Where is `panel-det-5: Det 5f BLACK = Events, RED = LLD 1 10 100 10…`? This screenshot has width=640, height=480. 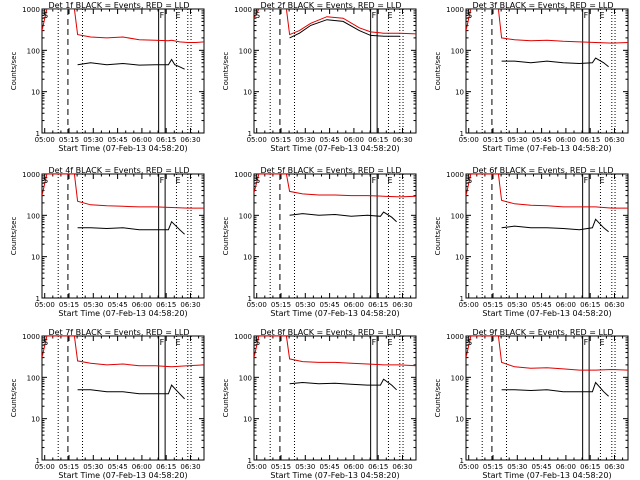
panel-det-5: Det 5f BLACK = Events, RED = LLD 1 10 100 10… is located at coordinates (319, 242).